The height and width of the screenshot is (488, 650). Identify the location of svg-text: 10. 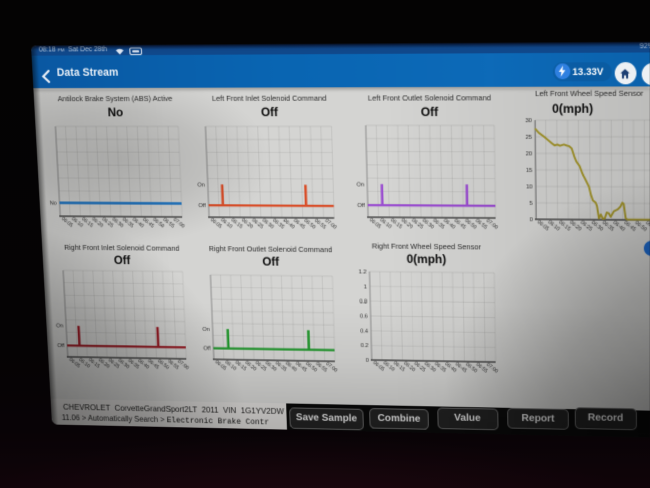
(529, 187).